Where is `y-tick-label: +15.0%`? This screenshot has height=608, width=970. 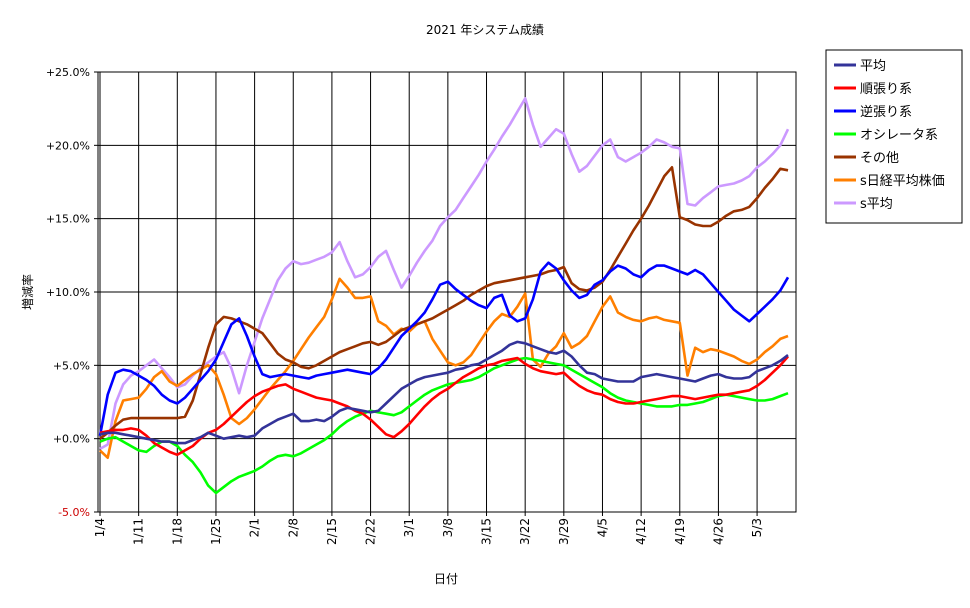 y-tick-label: +15.0% is located at coordinates (68, 219).